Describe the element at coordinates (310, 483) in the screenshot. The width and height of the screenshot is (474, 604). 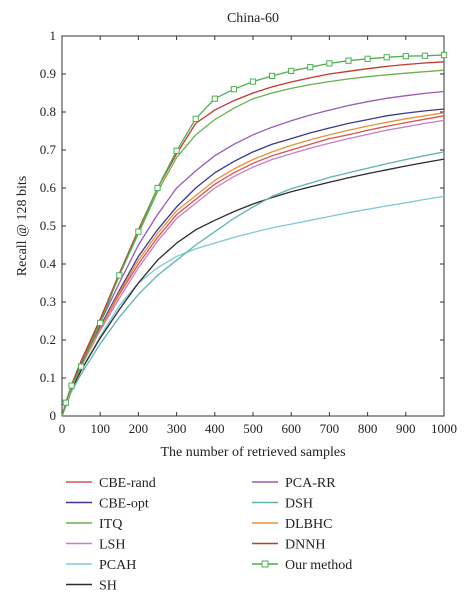
I see `legend-label: PCA-RR` at that location.